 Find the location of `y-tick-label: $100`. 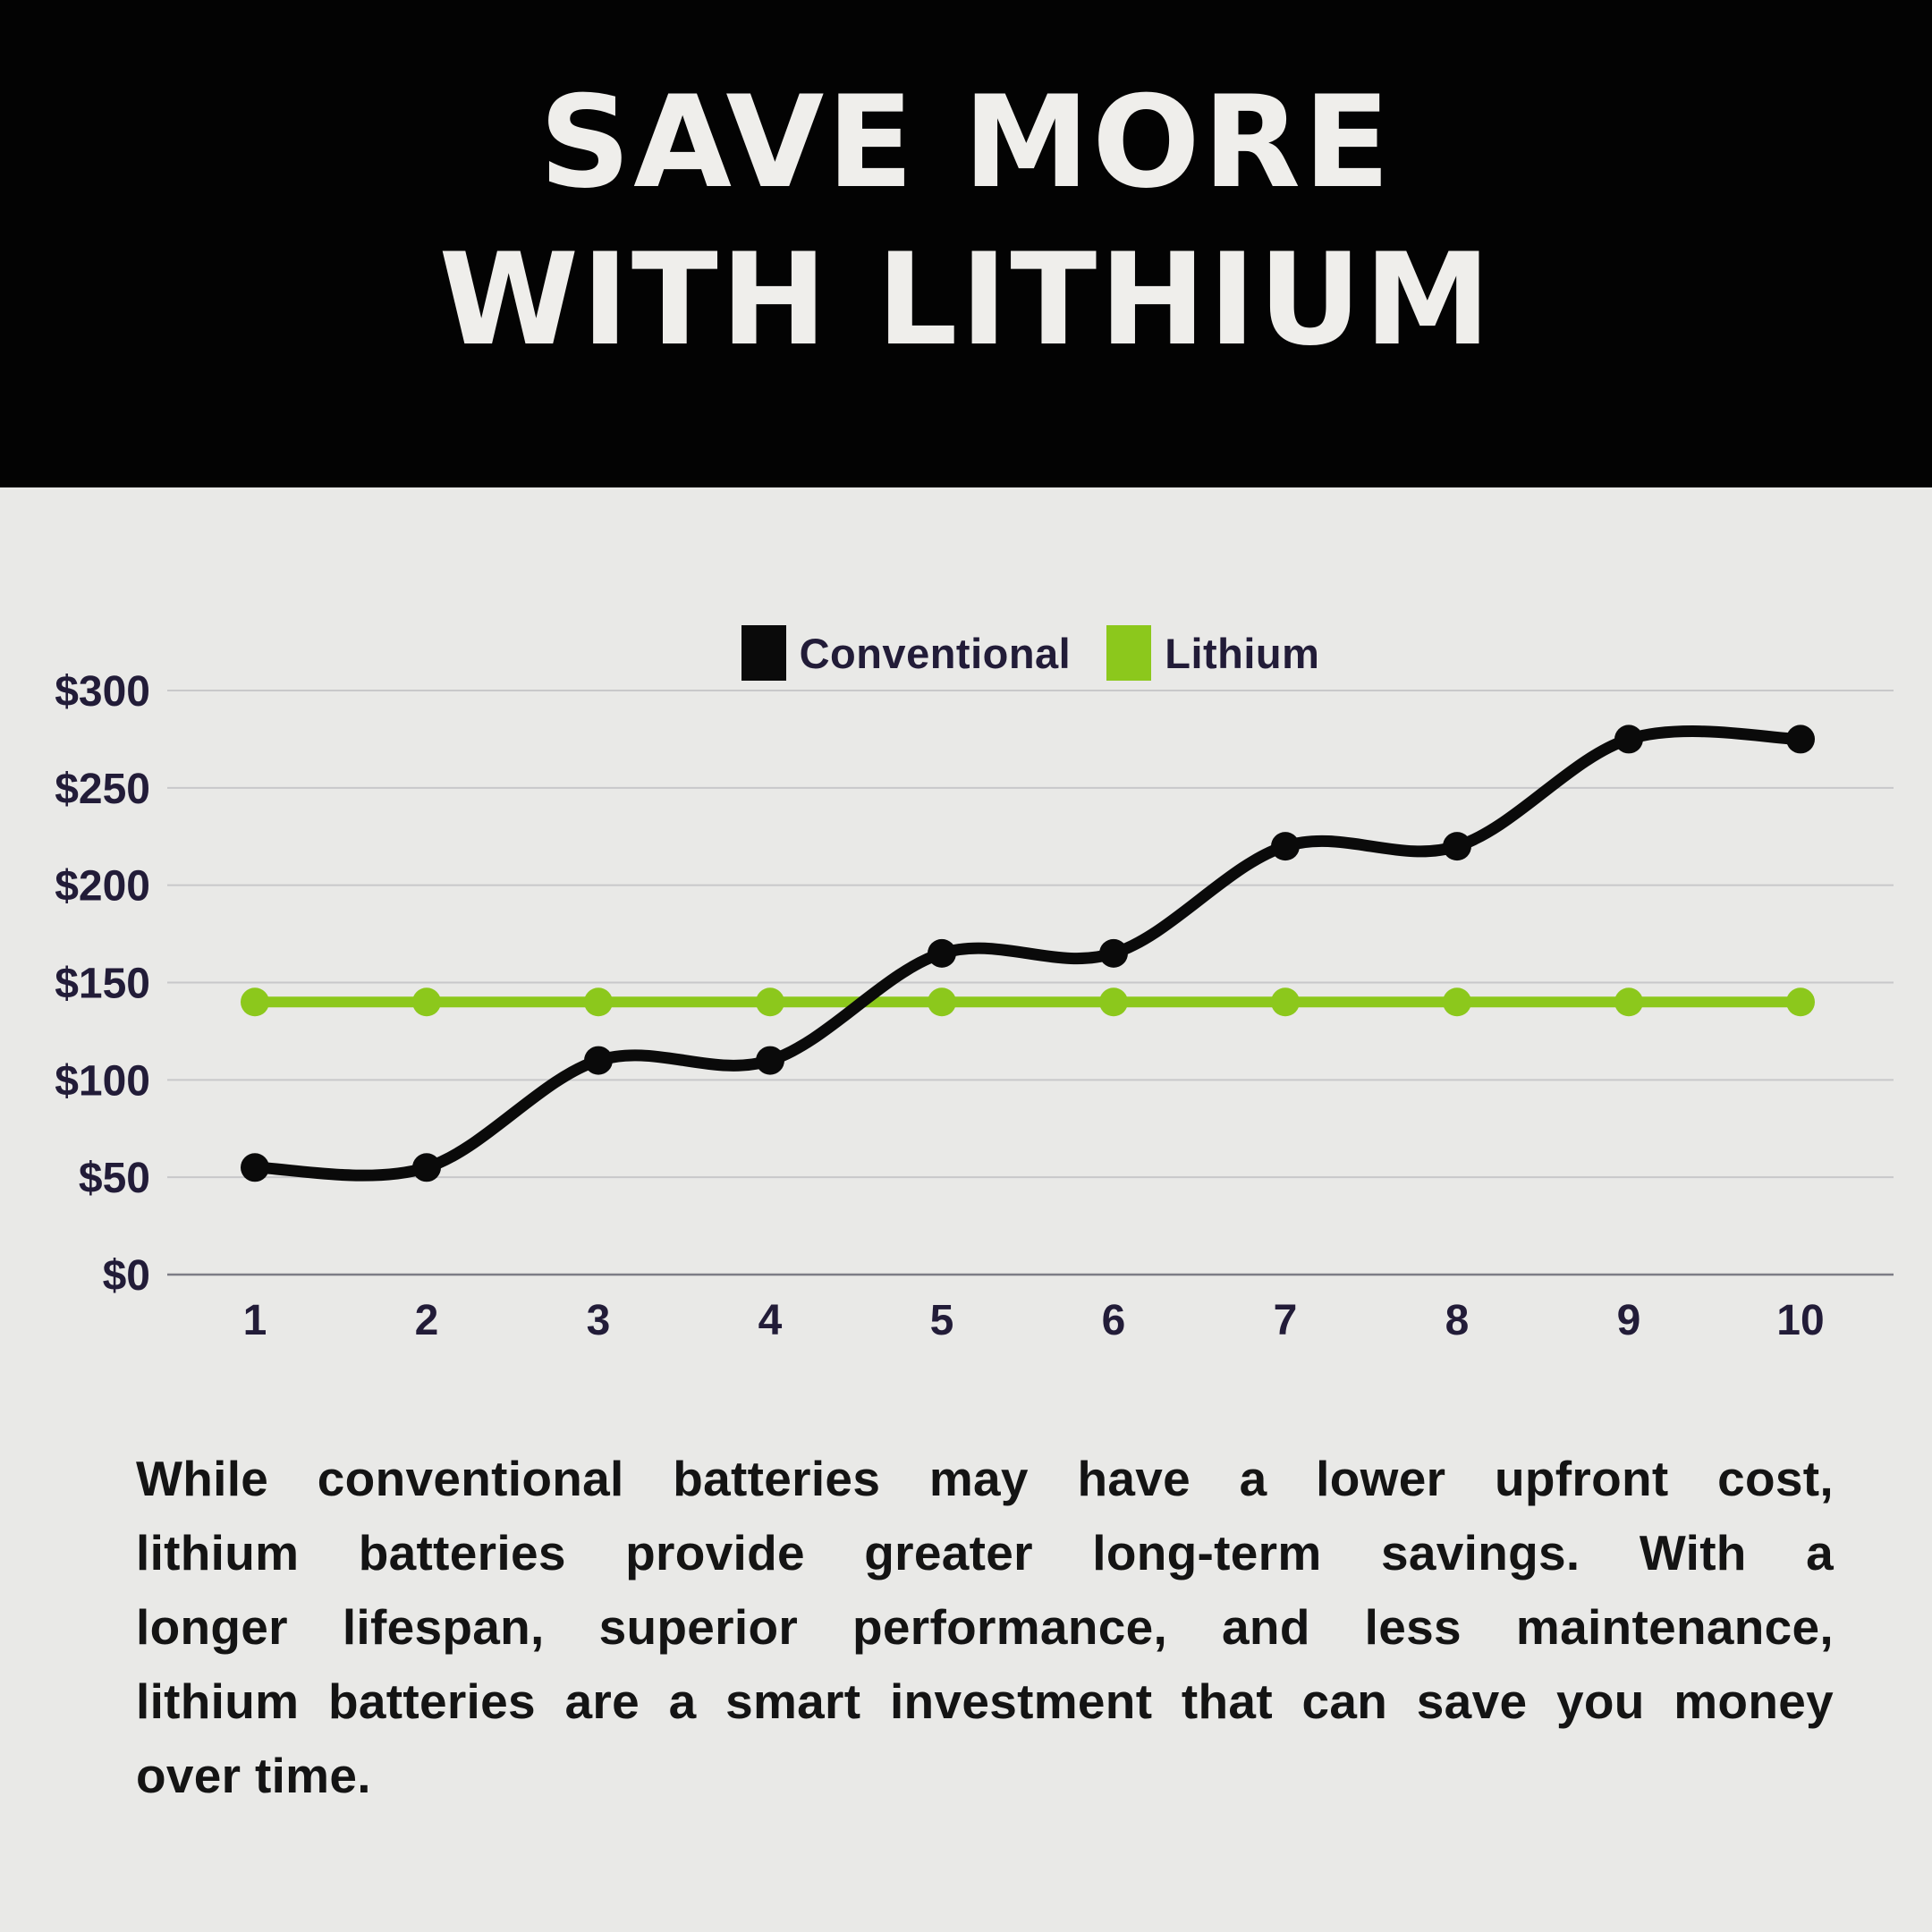

y-tick-label: $100 is located at coordinates (102, 1081).